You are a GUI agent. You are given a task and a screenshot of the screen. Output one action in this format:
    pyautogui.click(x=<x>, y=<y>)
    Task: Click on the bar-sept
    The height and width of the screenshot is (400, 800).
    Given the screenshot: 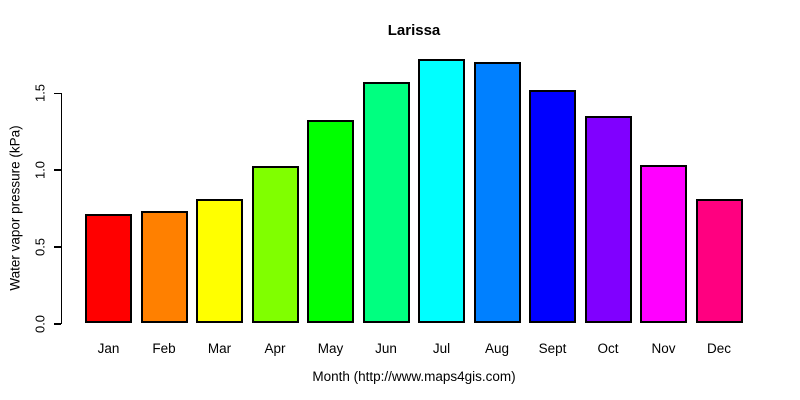 What is the action you would take?
    pyautogui.click(x=552, y=206)
    